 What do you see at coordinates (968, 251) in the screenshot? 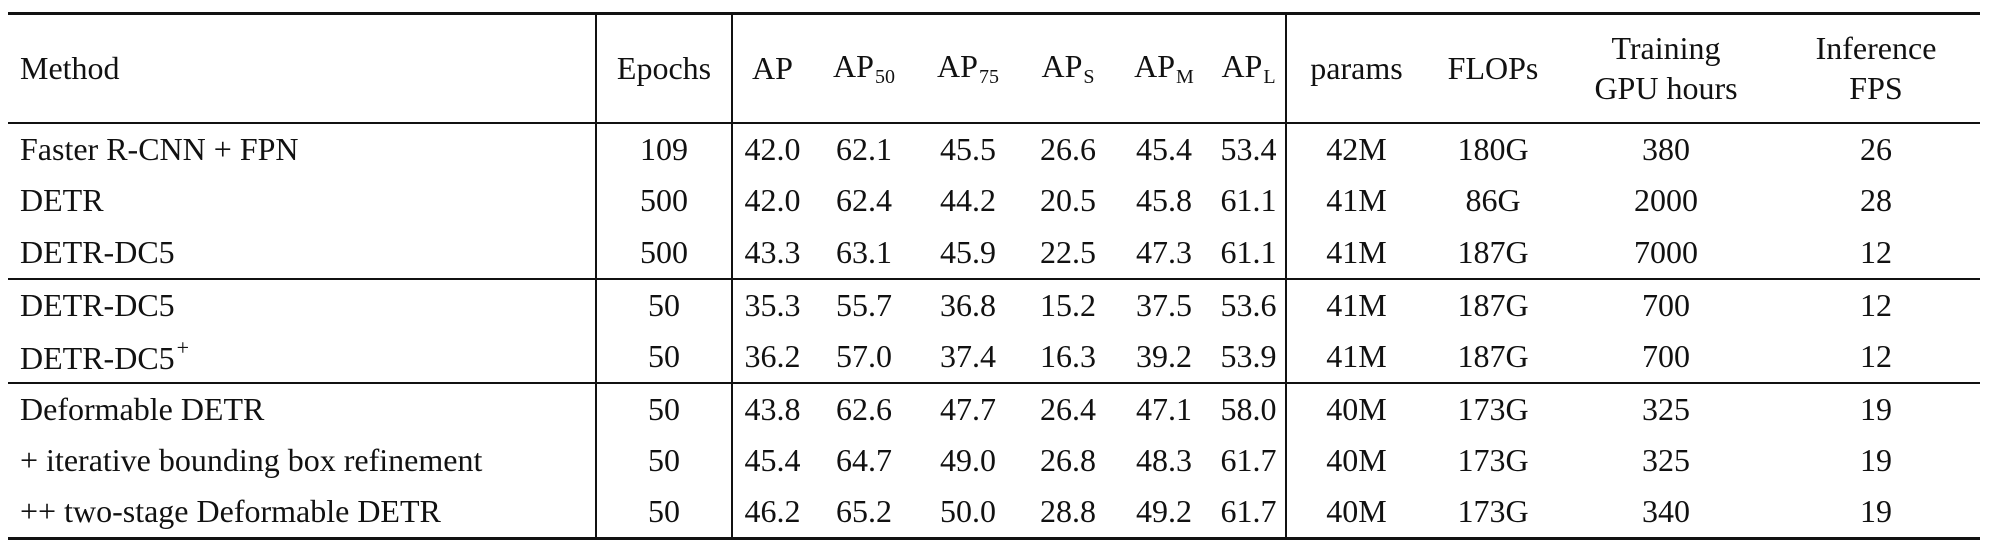
I see `cell-ap75: 45.9` at bounding box center [968, 251].